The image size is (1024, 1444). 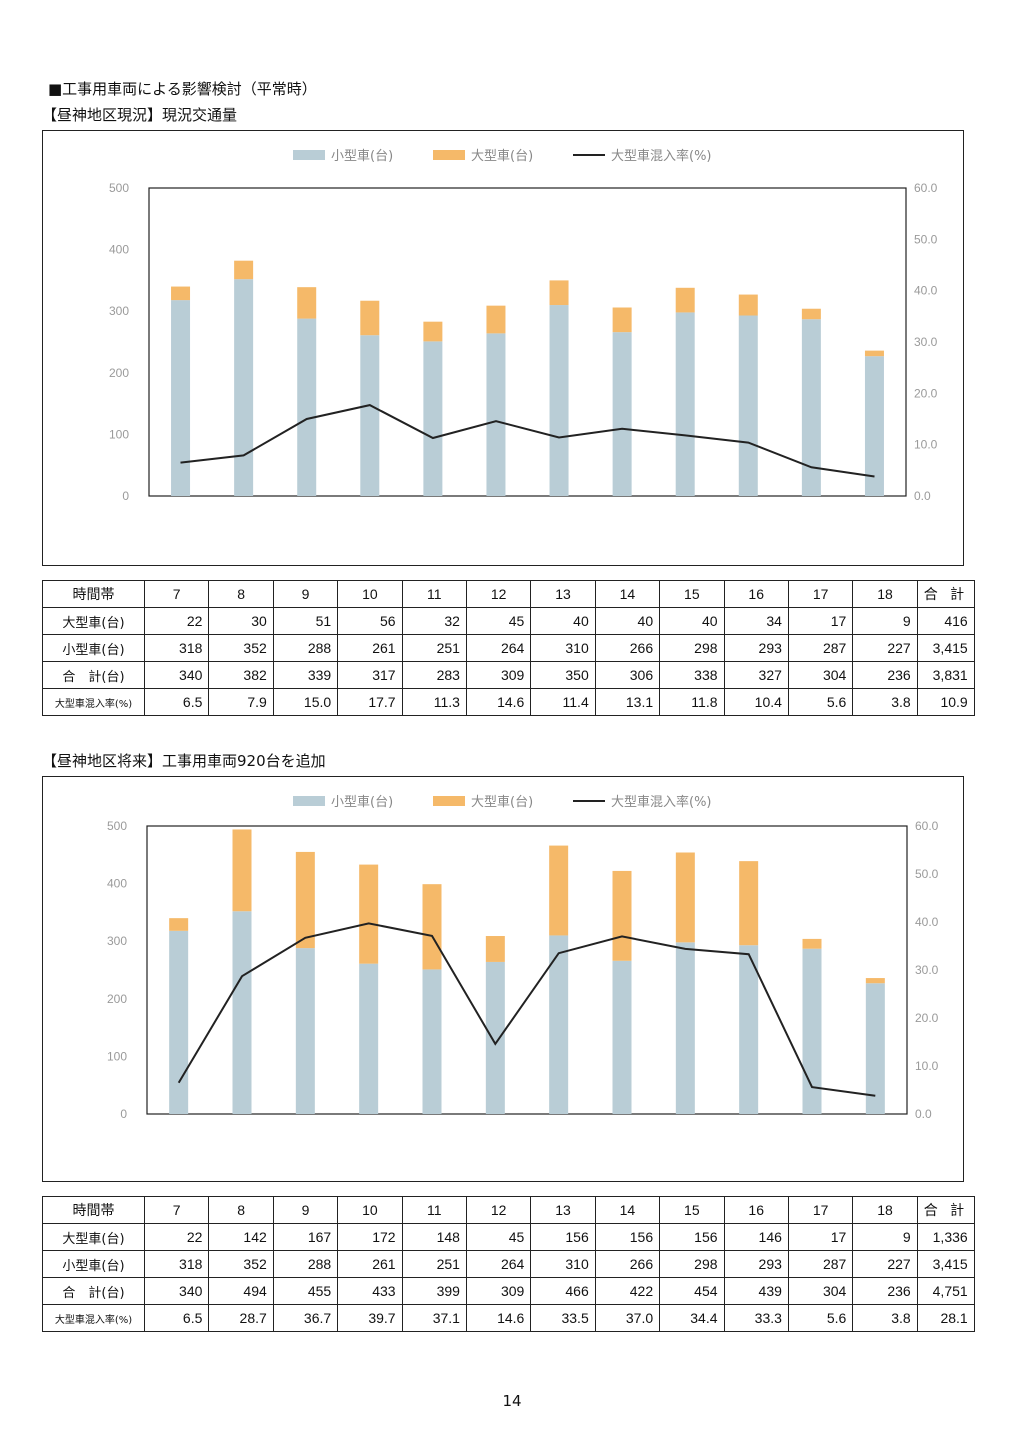 I want to click on table-cell: 5.6, so click(x=820, y=702).